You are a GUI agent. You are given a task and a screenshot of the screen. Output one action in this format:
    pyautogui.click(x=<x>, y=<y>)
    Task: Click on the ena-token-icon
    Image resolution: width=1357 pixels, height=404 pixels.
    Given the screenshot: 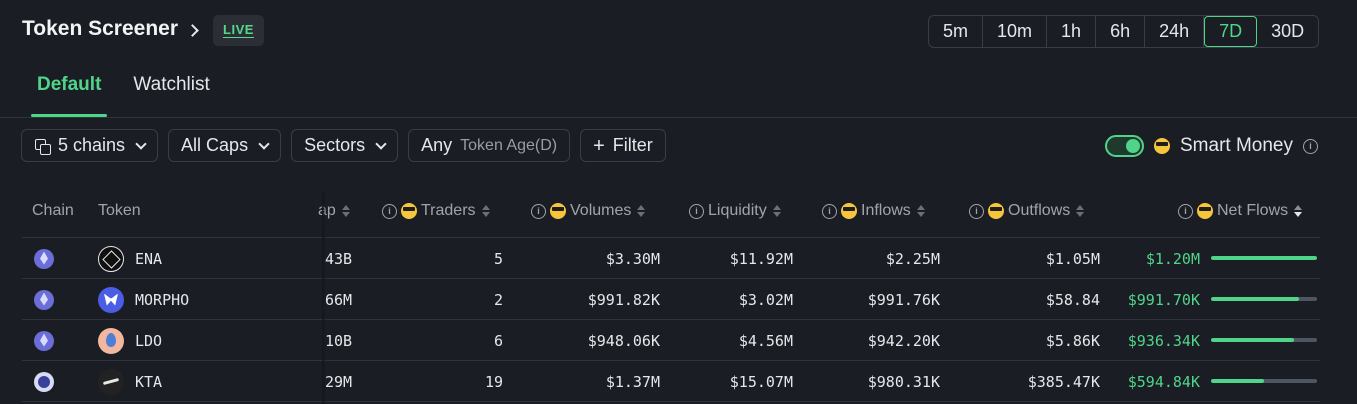 What is the action you would take?
    pyautogui.click(x=111, y=258)
    